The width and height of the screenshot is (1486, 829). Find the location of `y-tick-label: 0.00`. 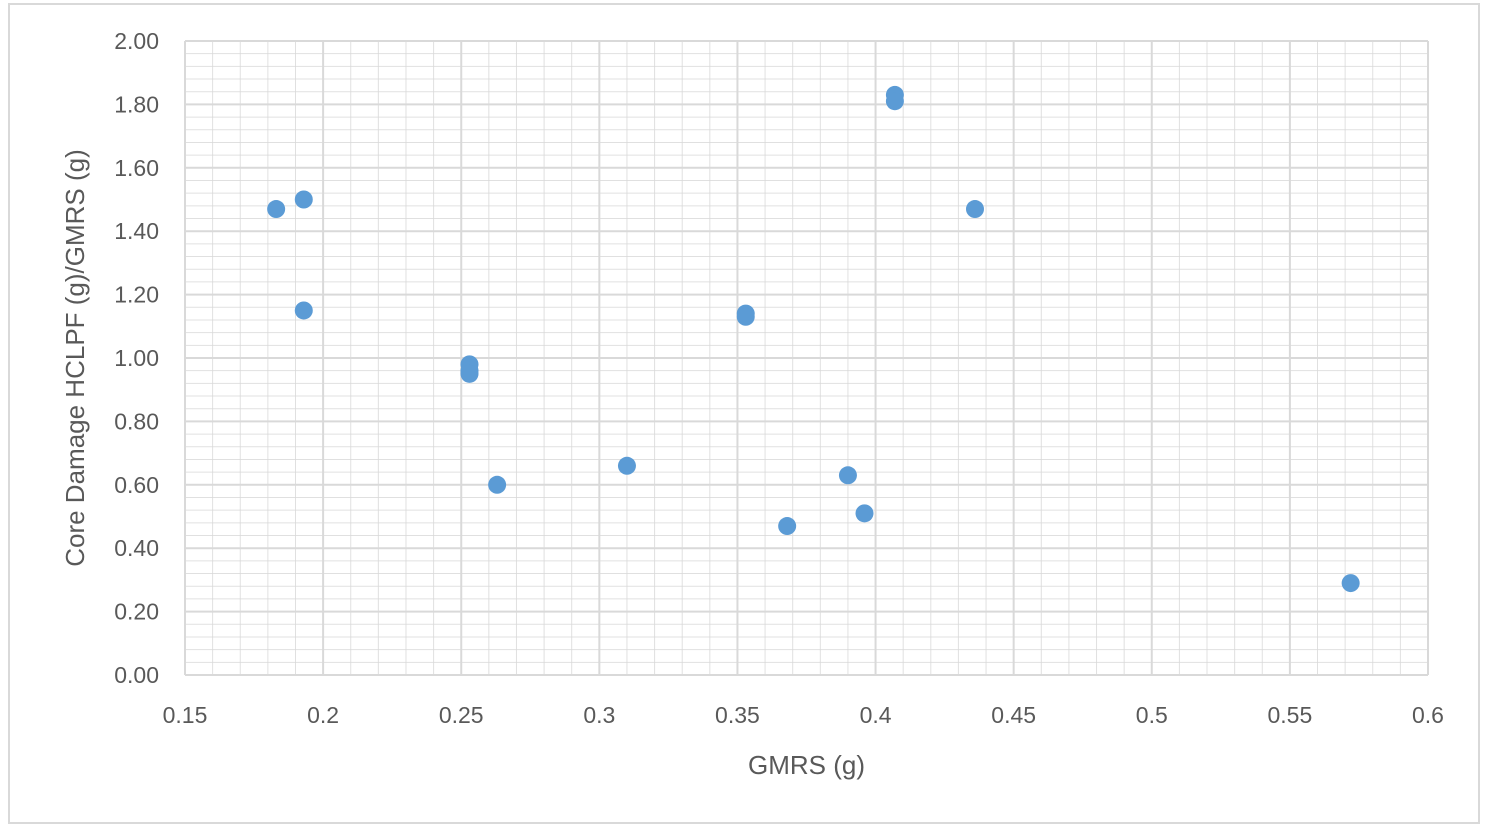

y-tick-label: 0.00 is located at coordinates (136, 675).